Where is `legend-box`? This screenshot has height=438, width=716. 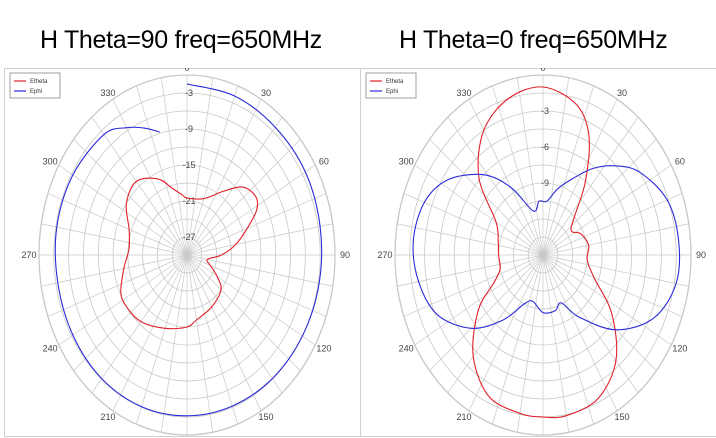 legend-box is located at coordinates (391, 85).